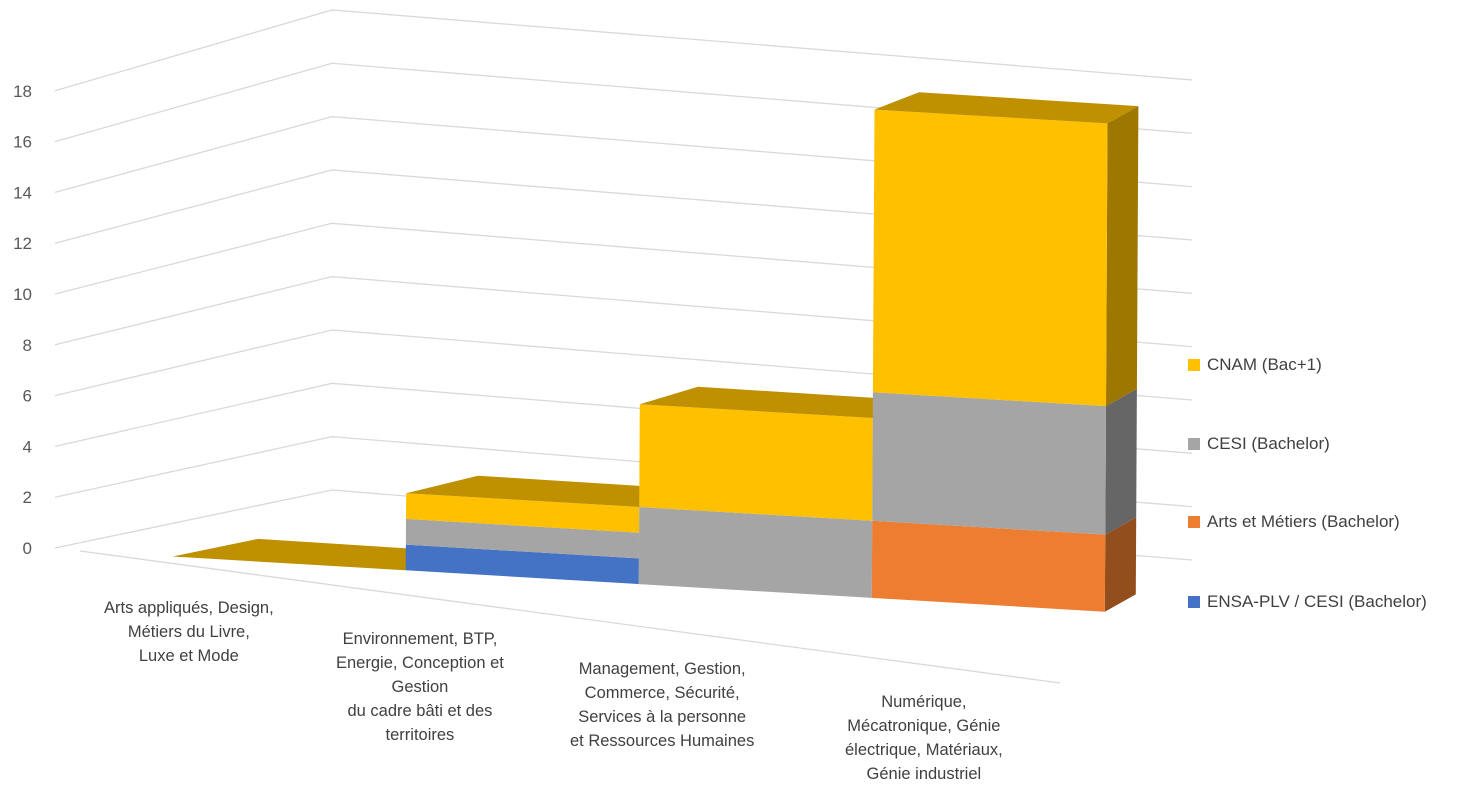 The width and height of the screenshot is (1462, 797). Describe the element at coordinates (27, 548) in the screenshot. I see `y-tick-label: 0` at that location.